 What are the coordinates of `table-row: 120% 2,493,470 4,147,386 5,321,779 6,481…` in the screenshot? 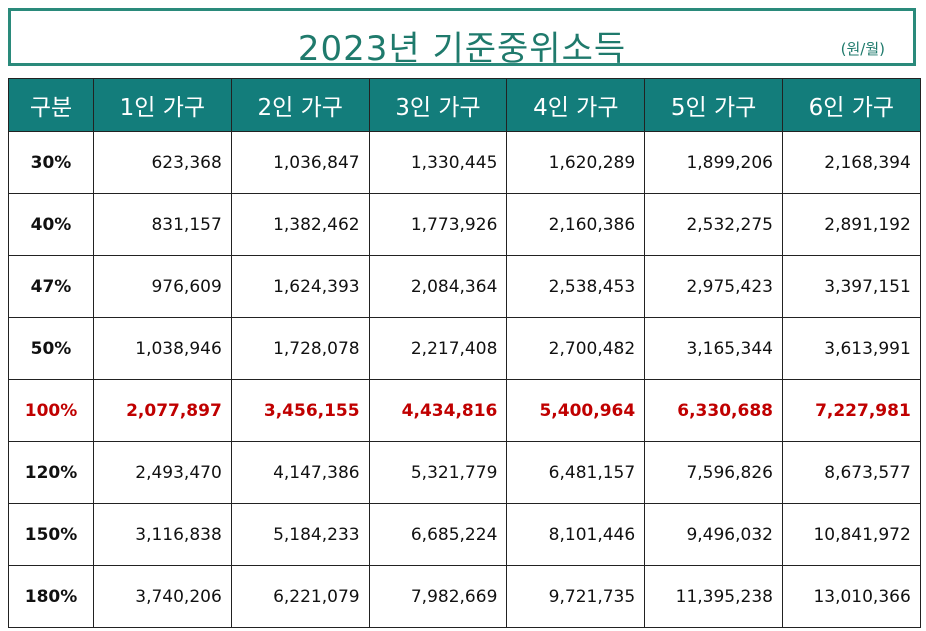 It's located at (464, 472).